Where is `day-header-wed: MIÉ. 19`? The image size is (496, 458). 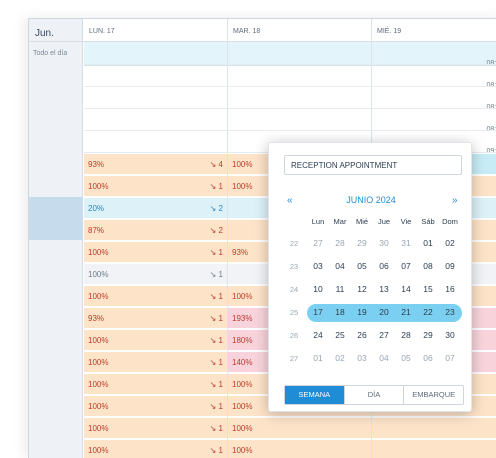
day-header-wed: MIÉ. 19 is located at coordinates (389, 31).